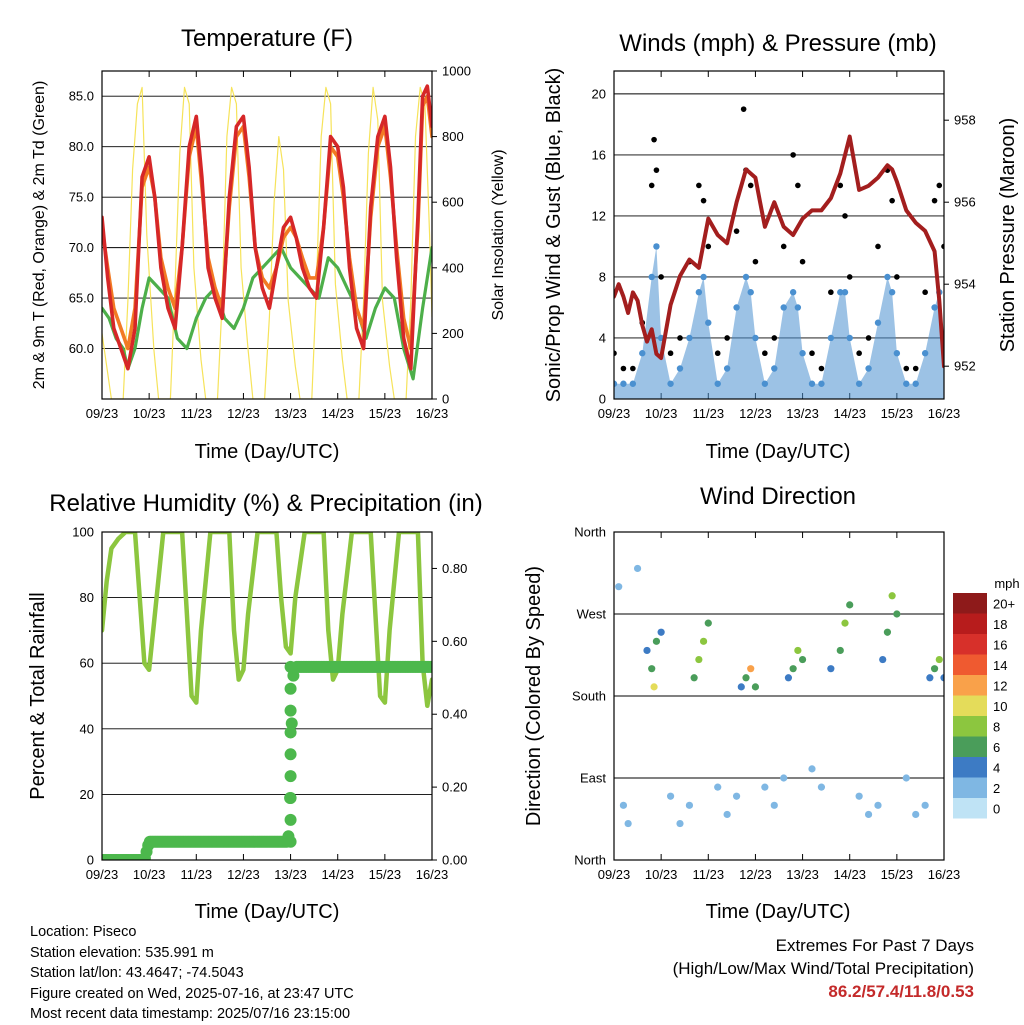 This screenshot has height=1025, width=1024. I want to click on x-tick-label: 09/23, so click(614, 874).